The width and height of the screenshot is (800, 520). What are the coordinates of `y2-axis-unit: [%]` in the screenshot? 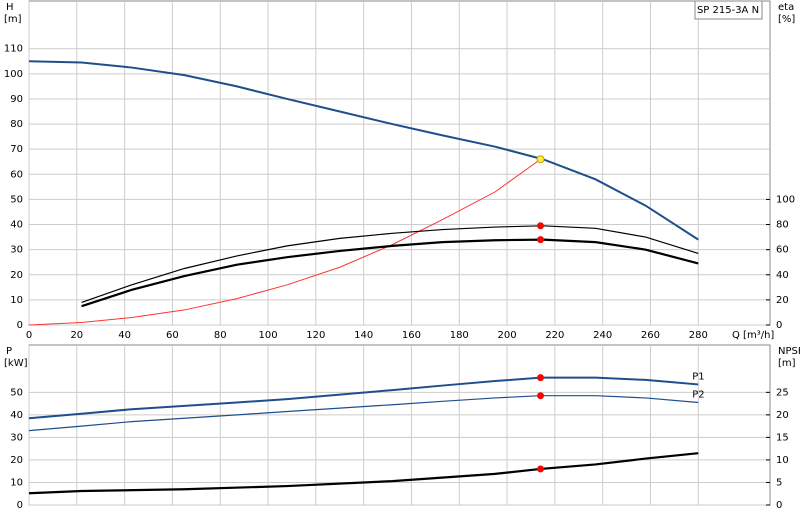 It's located at (786, 19).